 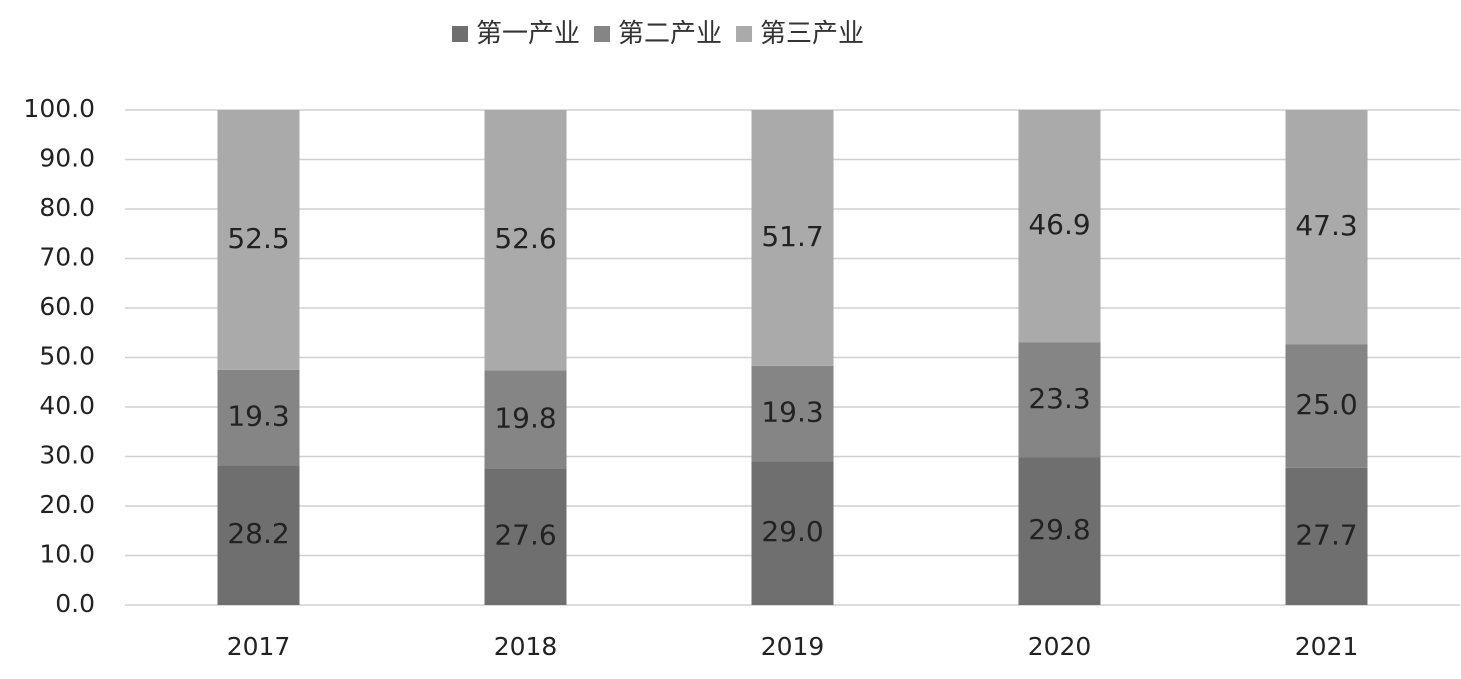 I want to click on data-label: 51.7, so click(x=792, y=236).